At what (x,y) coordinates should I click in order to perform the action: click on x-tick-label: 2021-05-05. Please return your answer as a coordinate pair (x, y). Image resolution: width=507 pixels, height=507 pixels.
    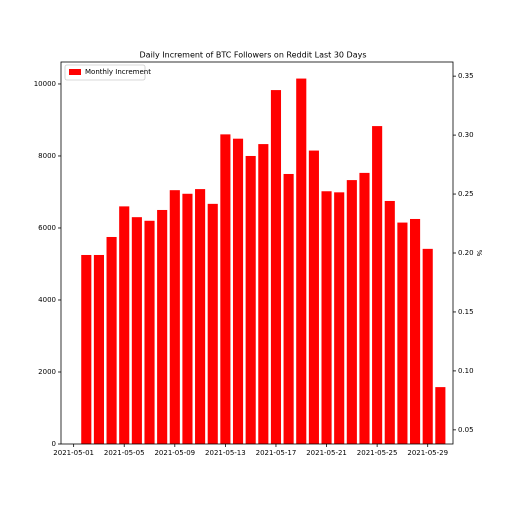
    Looking at the image, I should click on (124, 453).